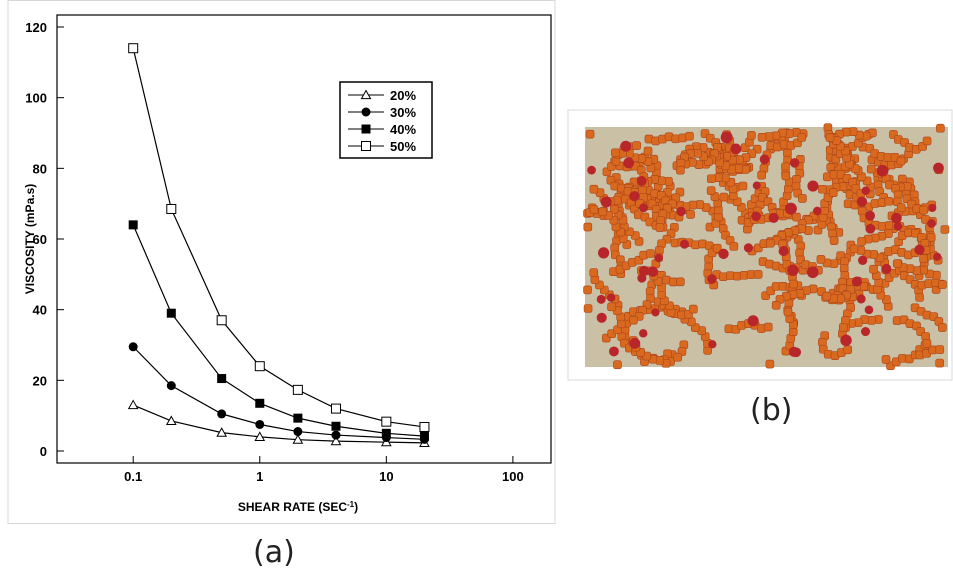  Describe the element at coordinates (36, 27) in the screenshot. I see `y-tick-label: 120` at that location.